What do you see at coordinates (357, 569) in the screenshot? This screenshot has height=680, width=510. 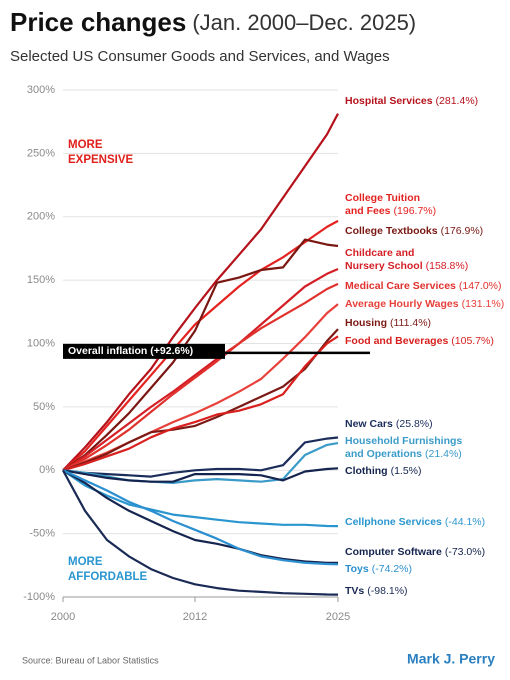 I see `series-name: Toys` at bounding box center [357, 569].